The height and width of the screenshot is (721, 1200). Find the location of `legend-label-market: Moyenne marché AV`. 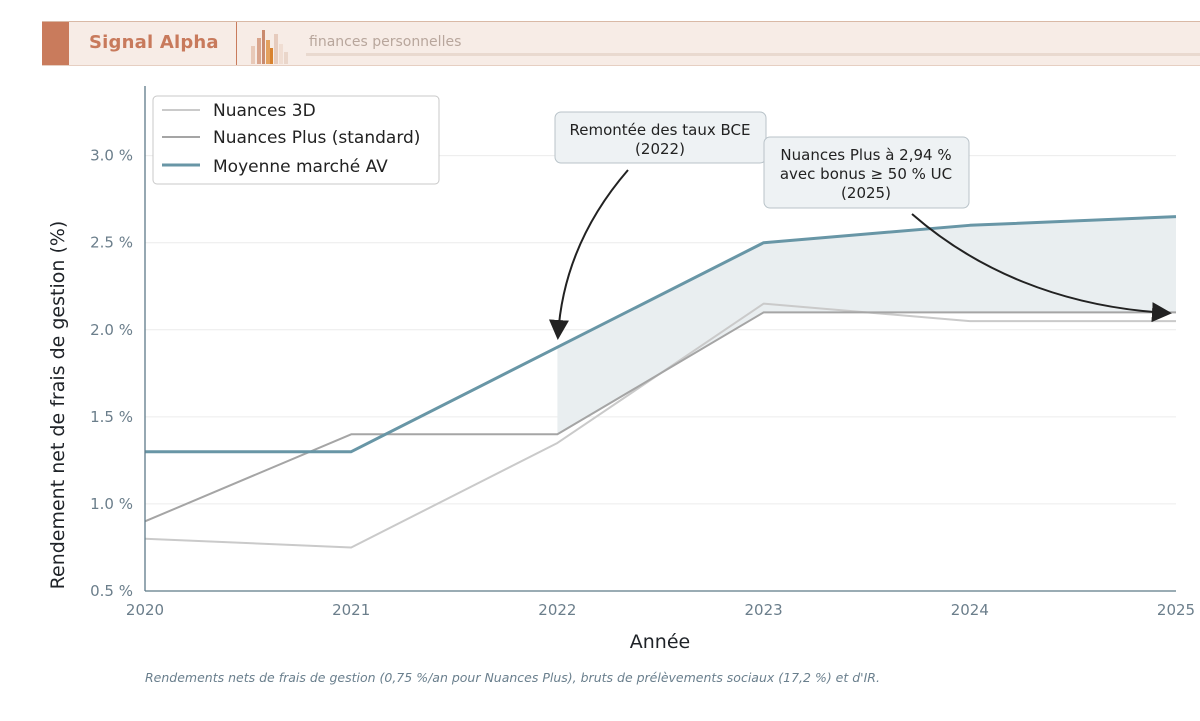

legend-label-market: Moyenne marché AV is located at coordinates (300, 167).